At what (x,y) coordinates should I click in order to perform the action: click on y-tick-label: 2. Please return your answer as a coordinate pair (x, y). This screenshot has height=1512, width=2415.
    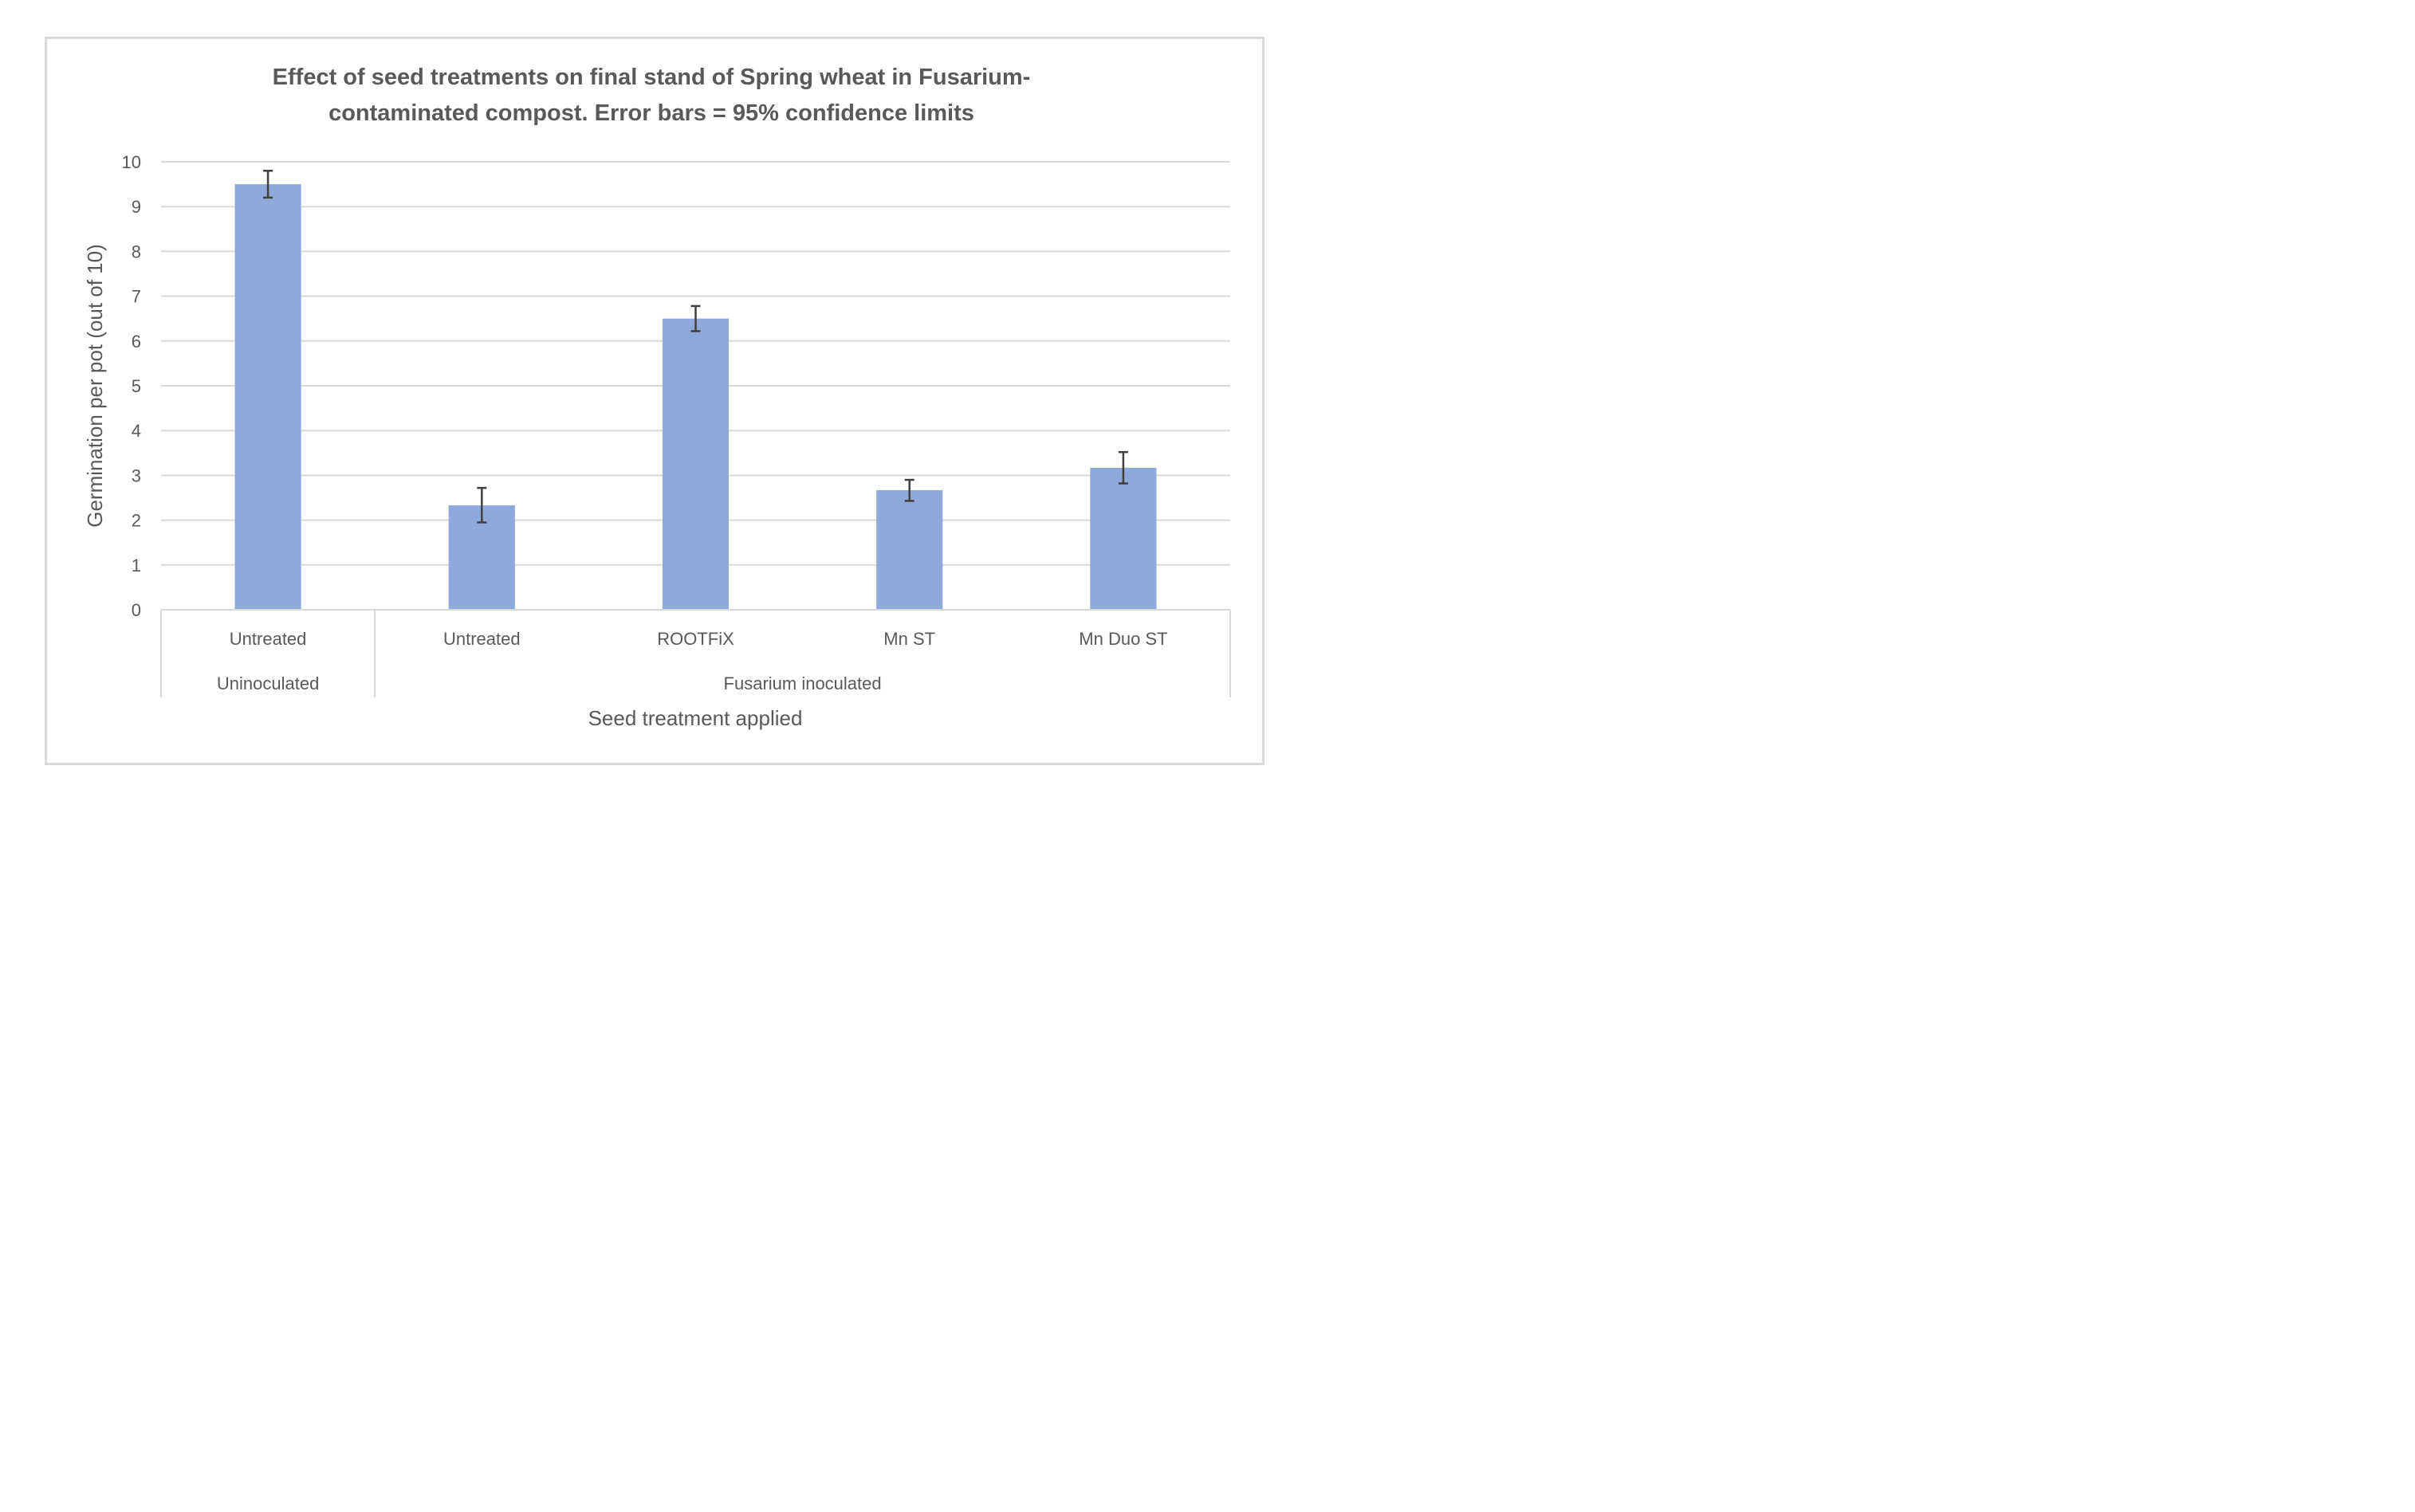
    Looking at the image, I should click on (136, 521).